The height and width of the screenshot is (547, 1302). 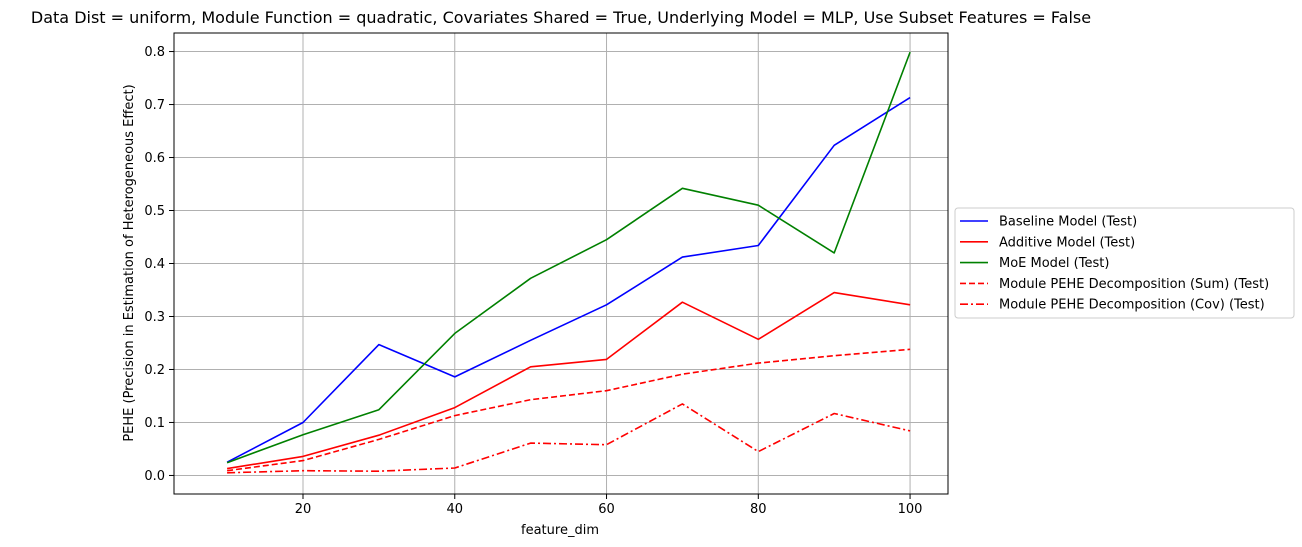 I want to click on x-tick-label: 80, so click(x=758, y=509).